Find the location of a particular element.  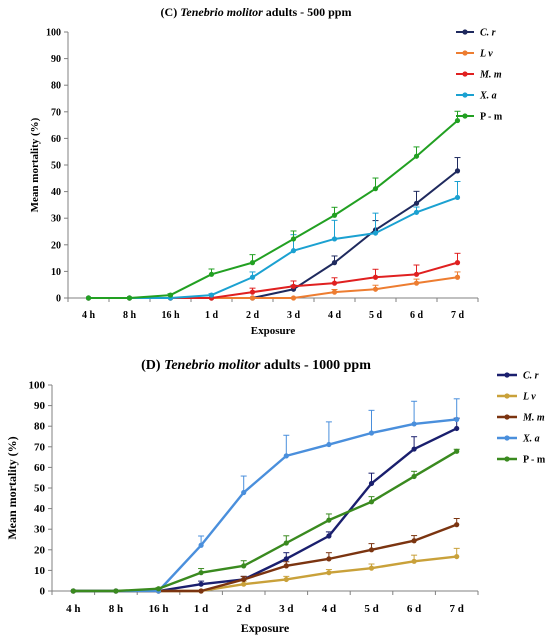

chart-title-prefix: (D) is located at coordinates (152, 365).